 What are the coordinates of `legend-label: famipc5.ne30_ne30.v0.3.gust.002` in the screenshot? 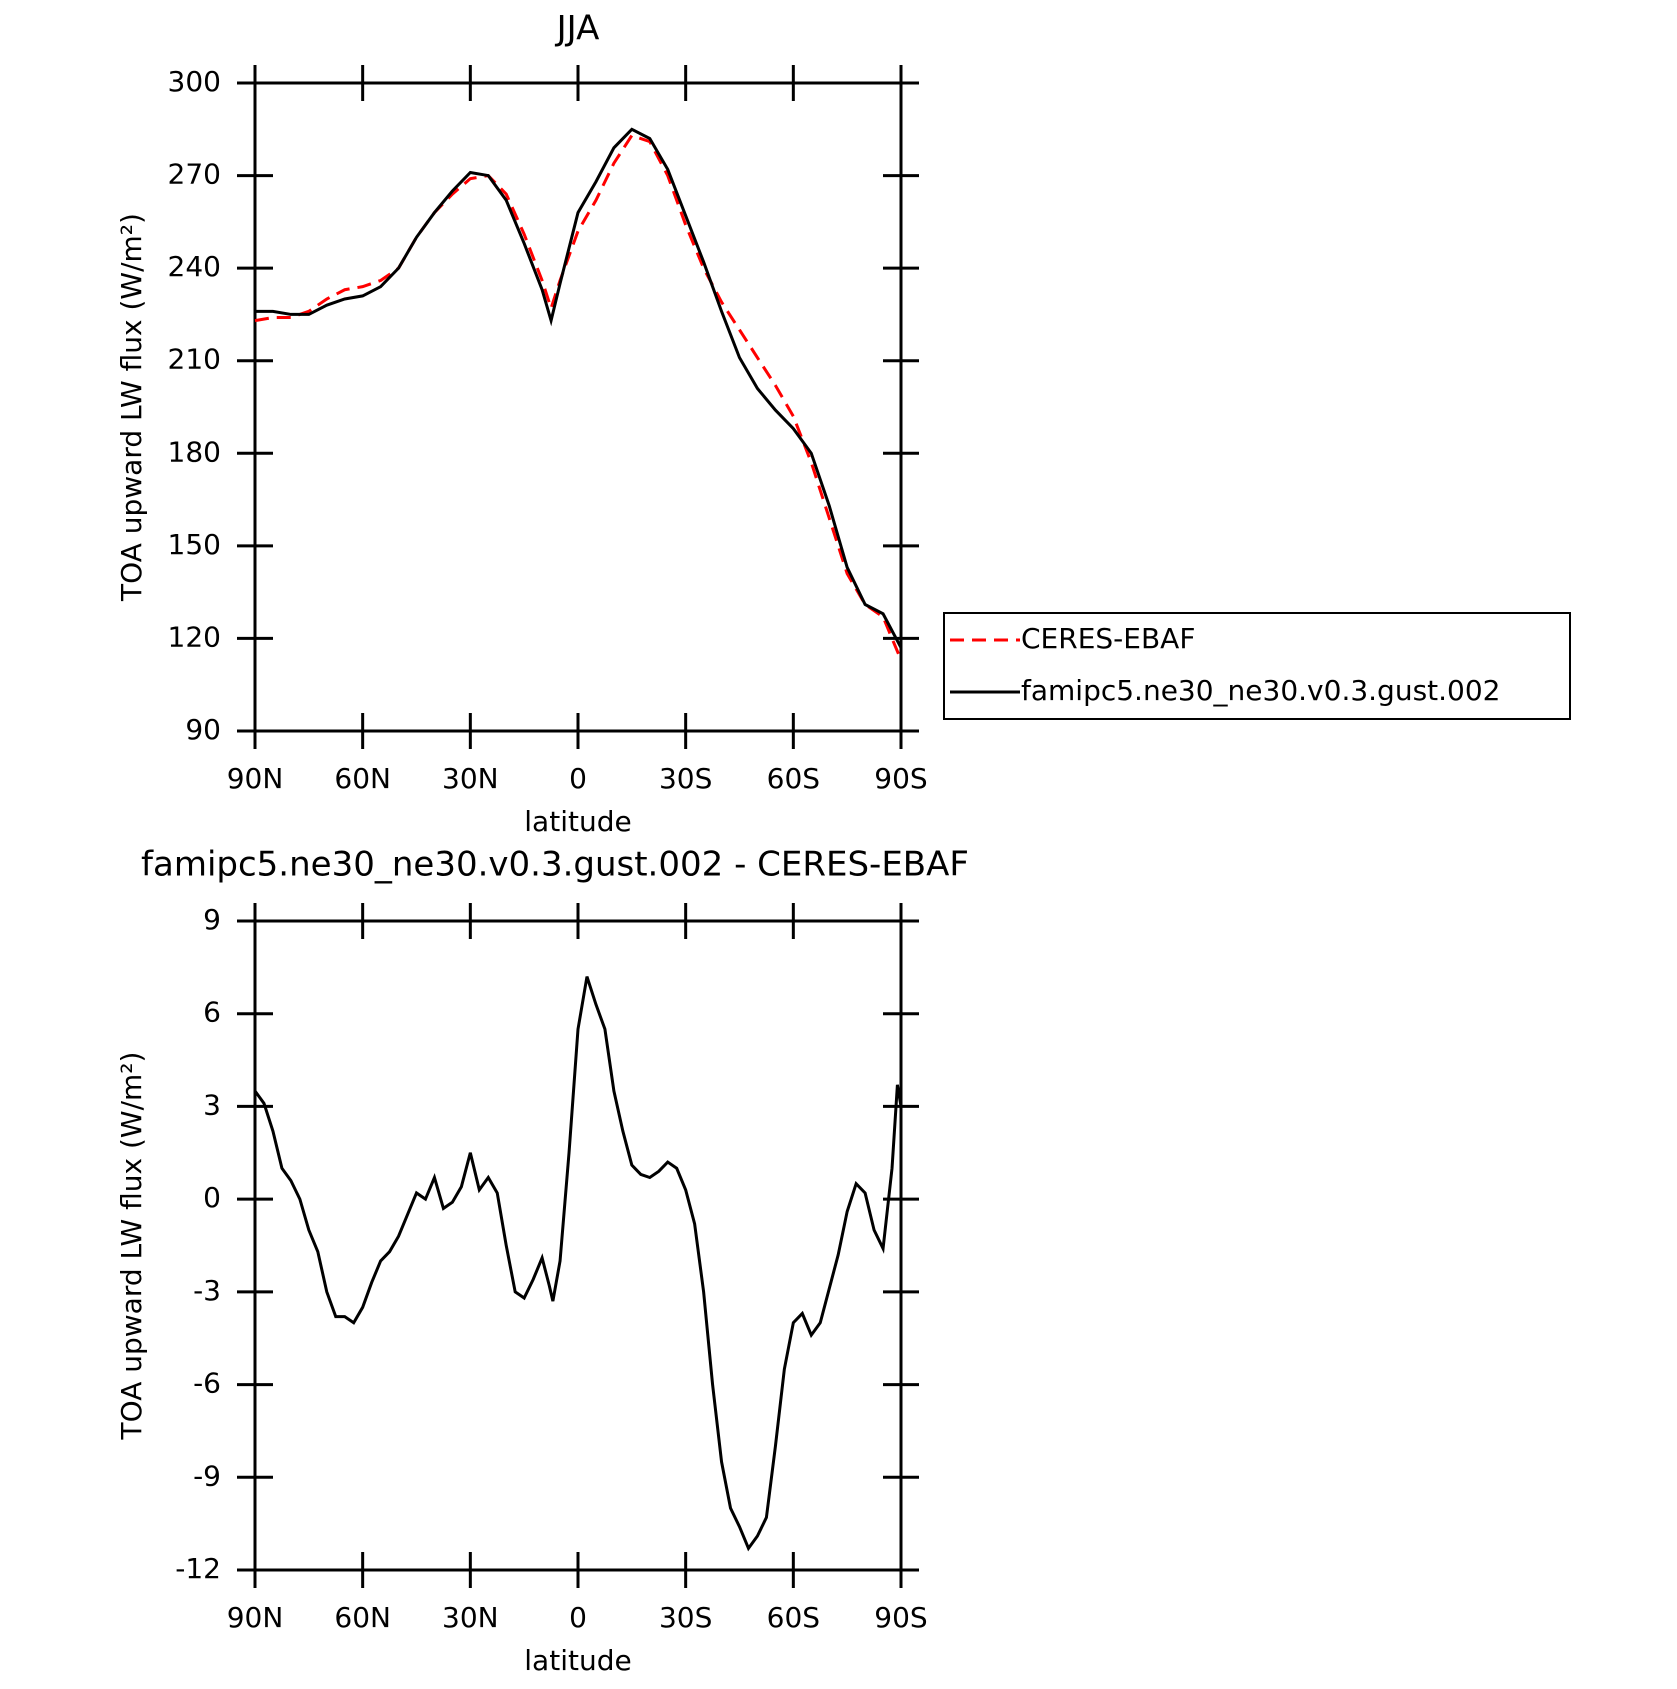 It's located at (1261, 690).